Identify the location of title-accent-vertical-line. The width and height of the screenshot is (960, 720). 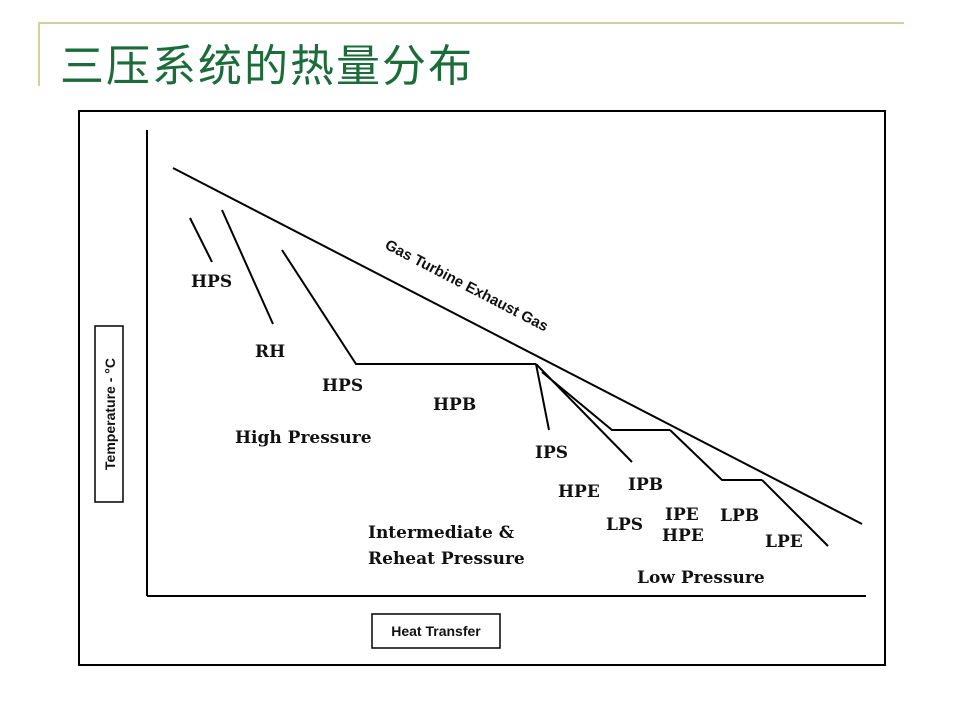
(39, 54).